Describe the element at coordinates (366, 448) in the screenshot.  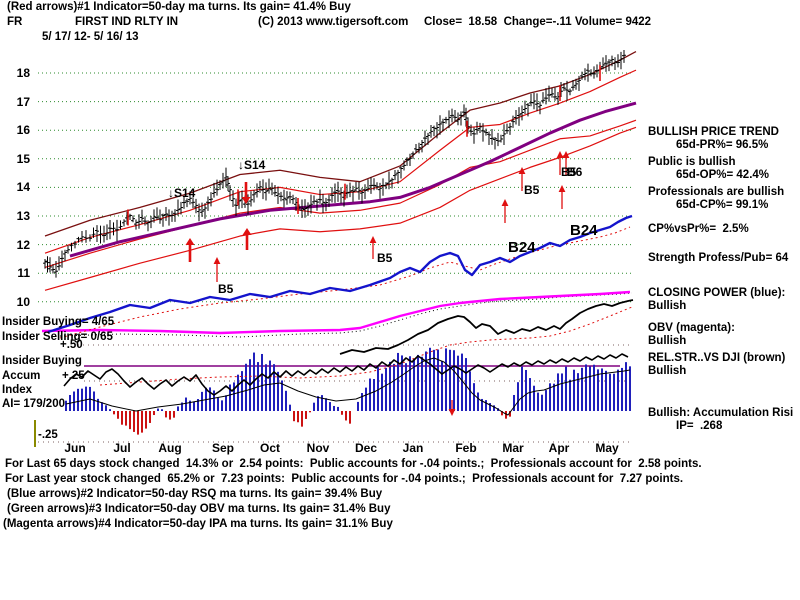
I see `month-label-dec: Dec` at that location.